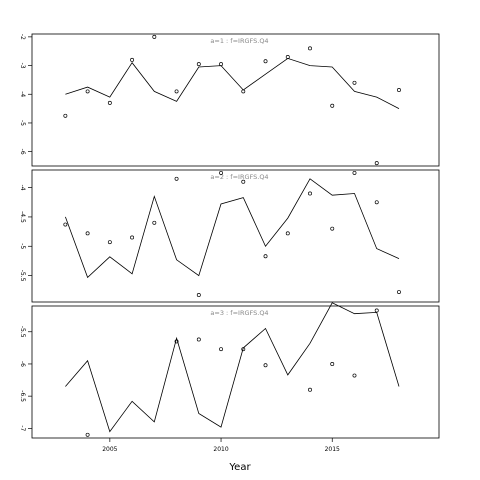 Image resolution: width=480 pixels, height=480 pixels. I want to click on y-tick-label: -7, so click(22, 428).